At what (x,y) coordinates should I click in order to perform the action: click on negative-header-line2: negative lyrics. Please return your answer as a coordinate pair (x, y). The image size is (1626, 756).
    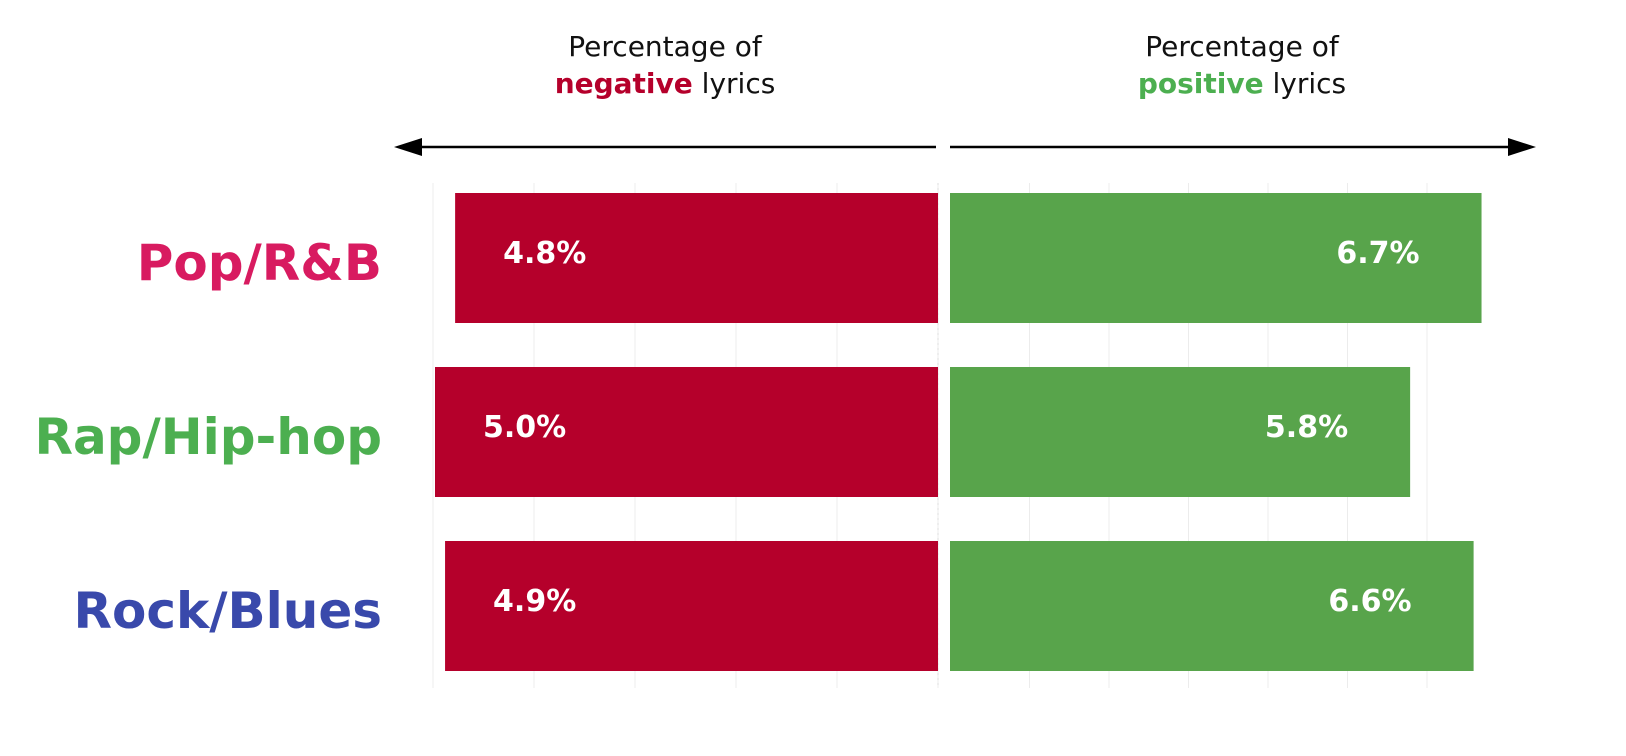
    Looking at the image, I should click on (665, 83).